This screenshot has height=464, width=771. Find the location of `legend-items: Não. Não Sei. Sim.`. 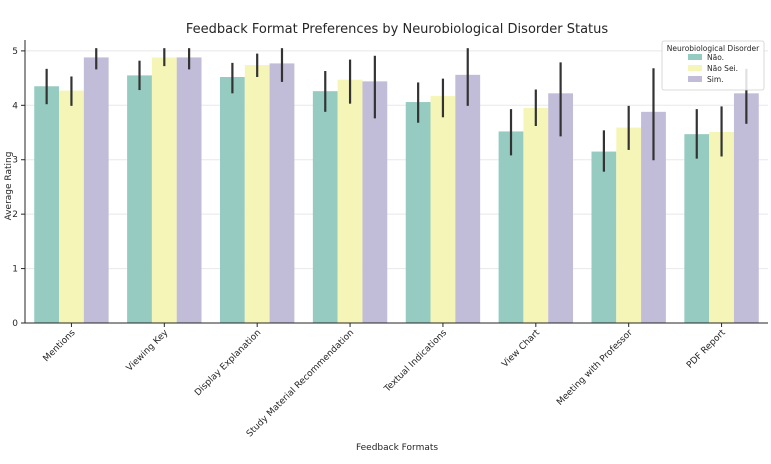

legend-items: Não. Não Sei. Sim. is located at coordinates (713, 68).